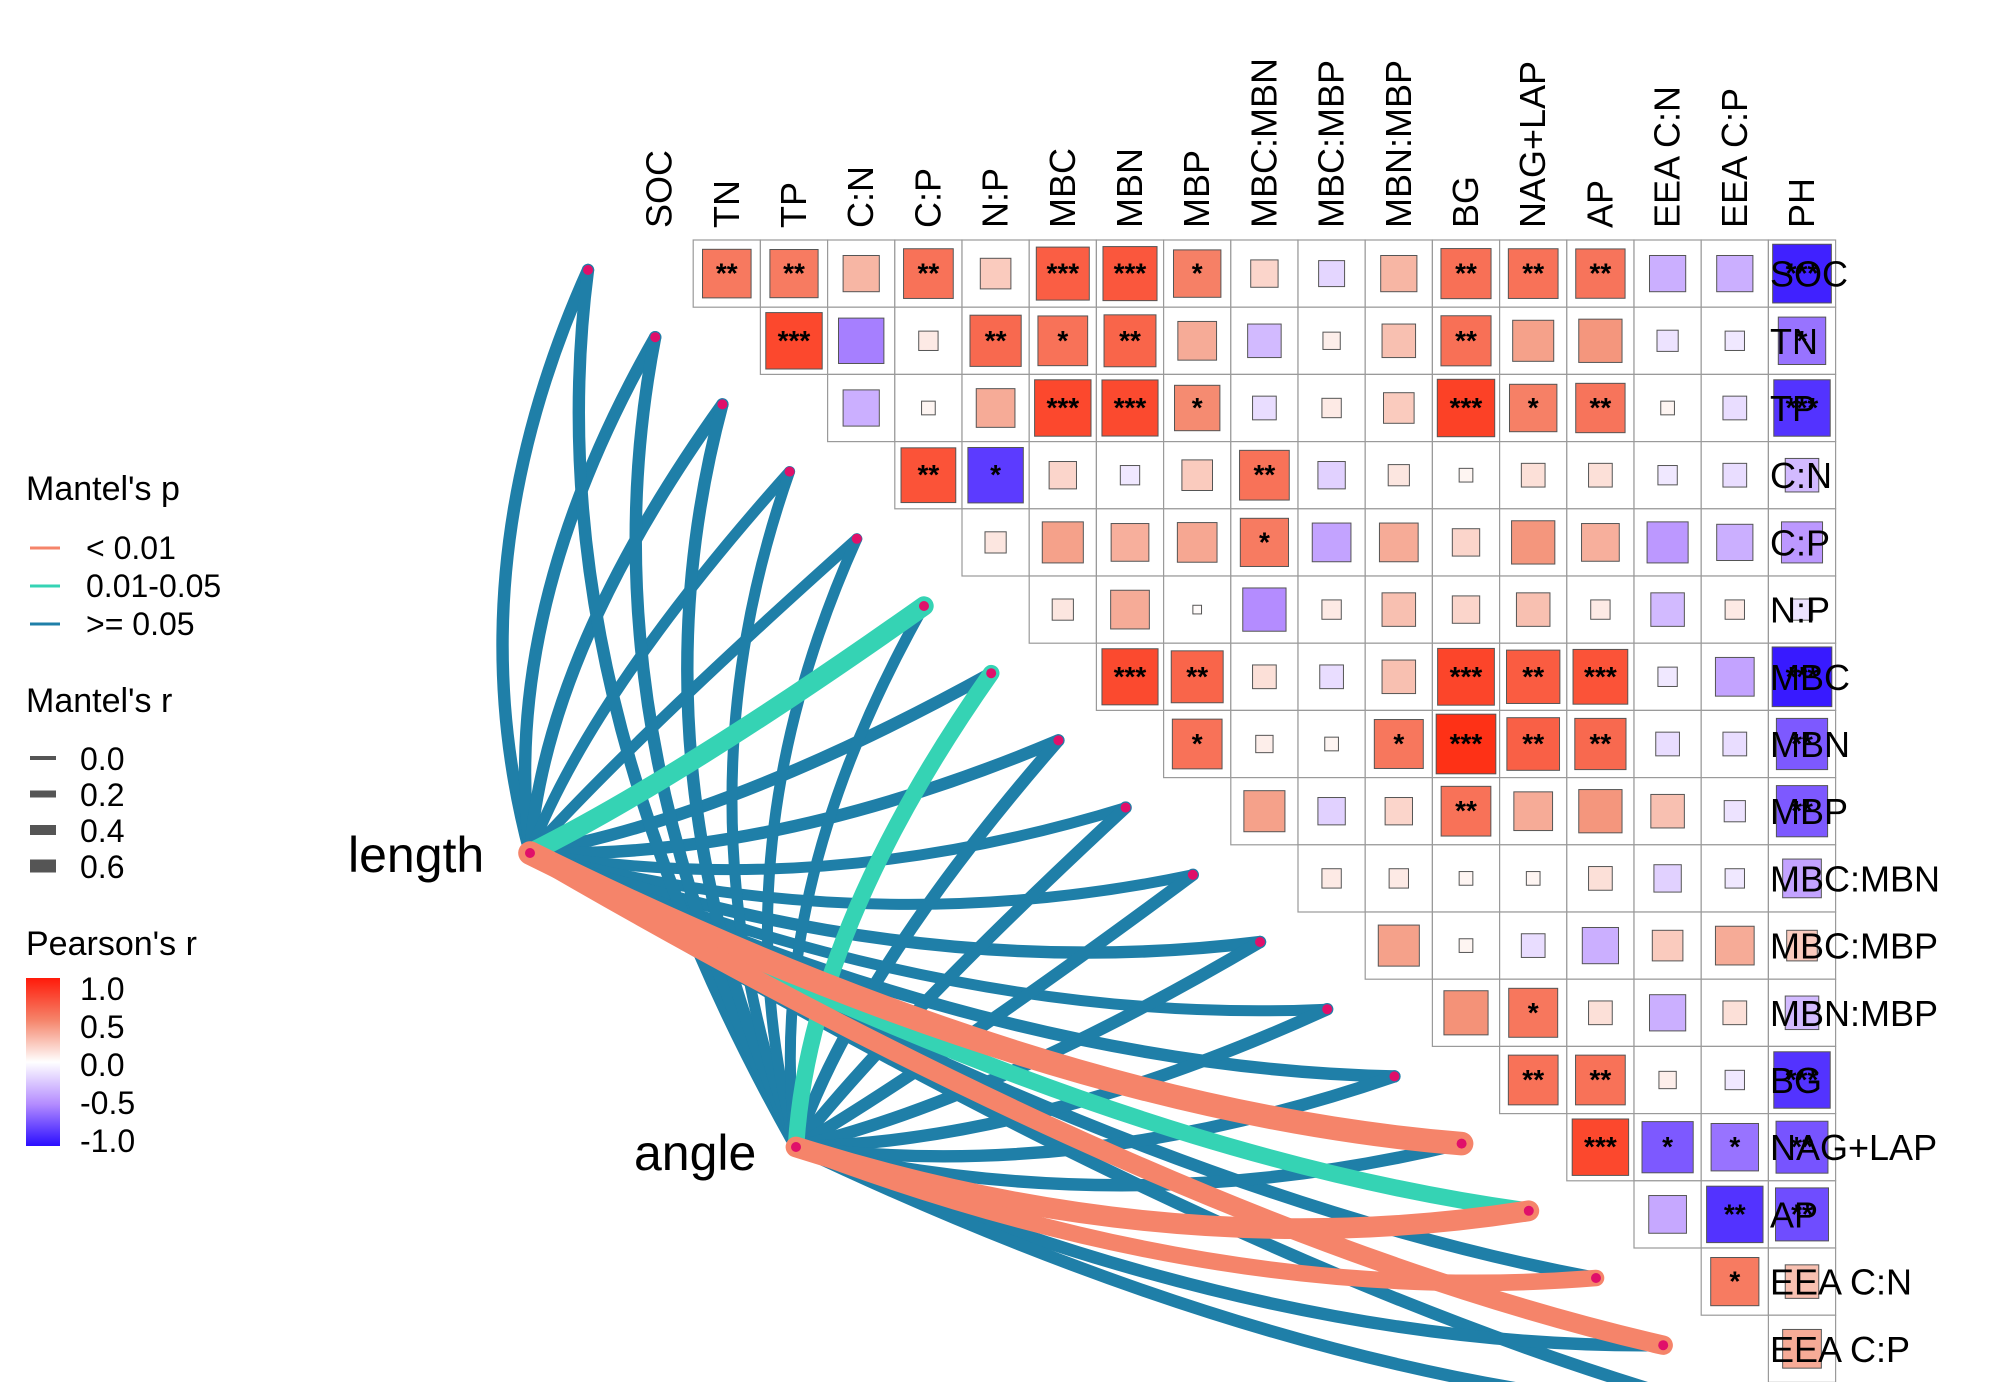  What do you see at coordinates (1331, 744) in the screenshot?
I see `grid-cell-mbn-mbc-mbp` at bounding box center [1331, 744].